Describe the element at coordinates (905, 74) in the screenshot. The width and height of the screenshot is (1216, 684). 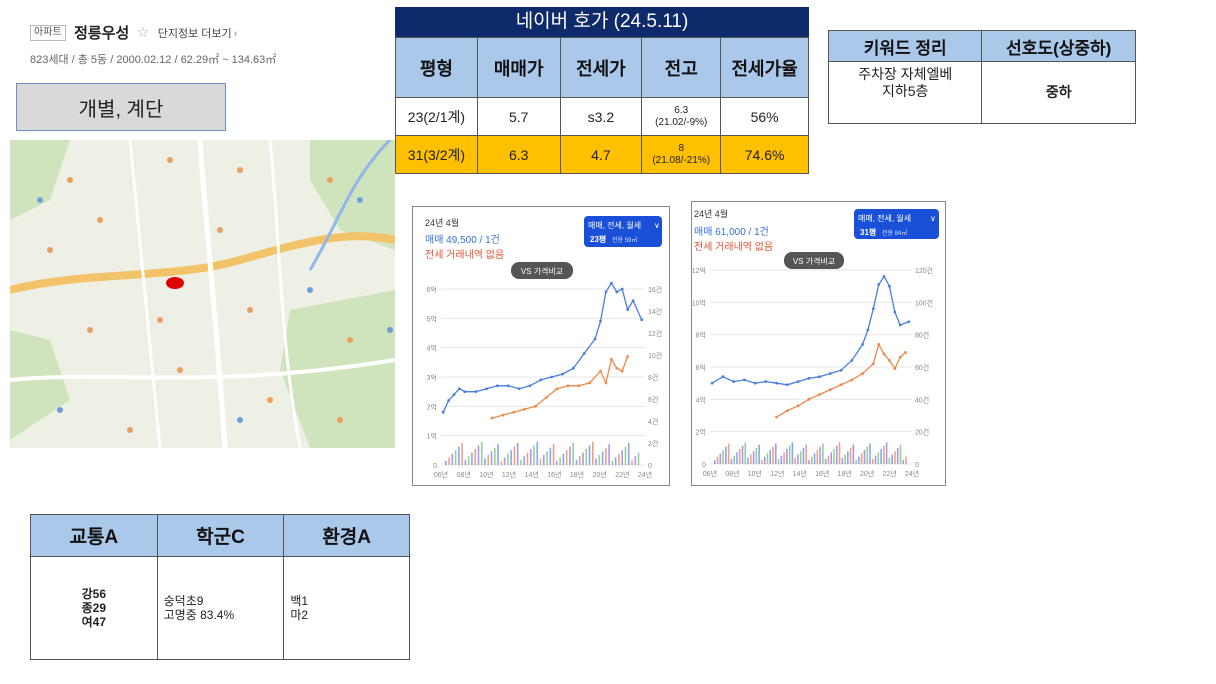
I see `keyword-line-1: 주차장 자체엘베` at that location.